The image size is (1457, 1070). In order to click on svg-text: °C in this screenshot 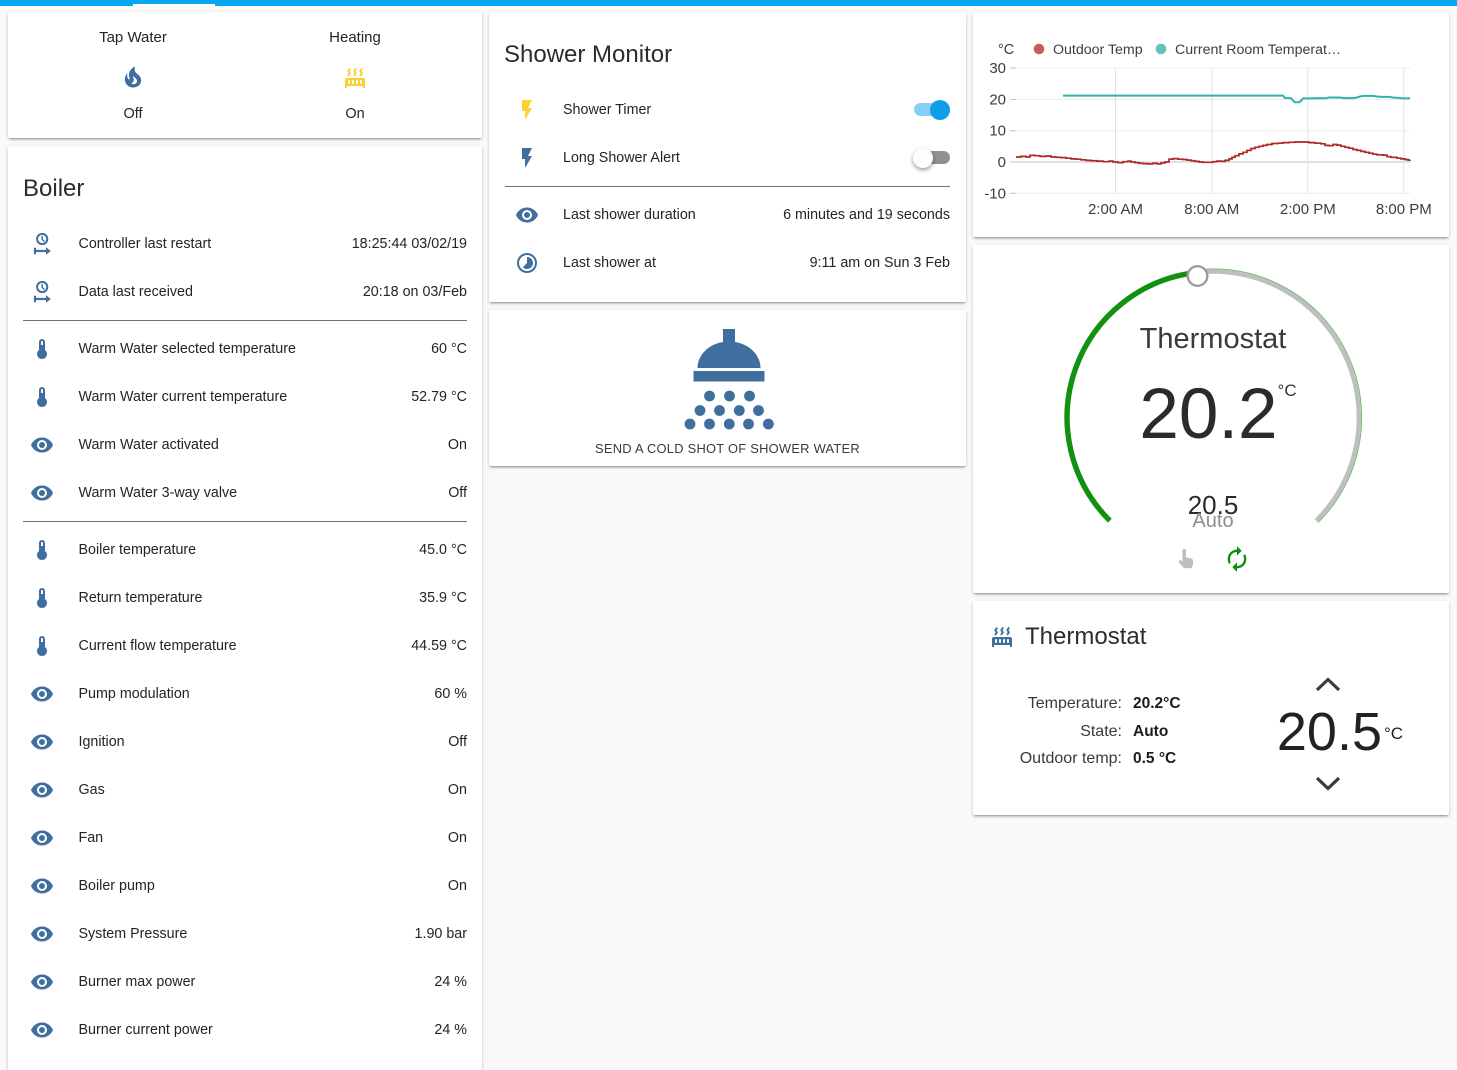, I will do `click(1006, 50)`.